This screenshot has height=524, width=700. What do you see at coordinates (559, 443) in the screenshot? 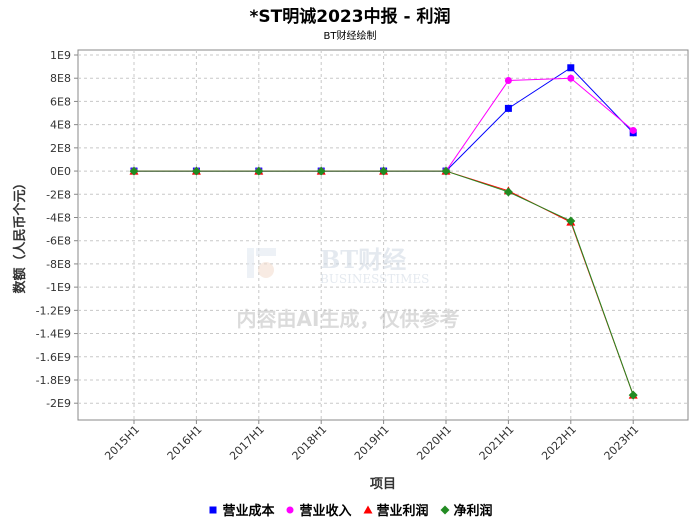
I see `x-tick-label: 2022H1` at bounding box center [559, 443].